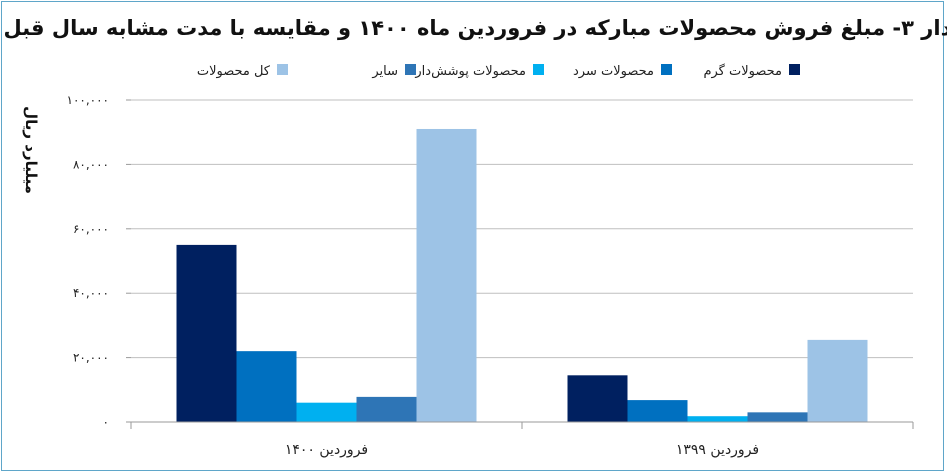 This screenshot has height=474, width=947. Describe the element at coordinates (91, 358) in the screenshot. I see `y-tick-label: ۲۰,۰۰۰` at that location.